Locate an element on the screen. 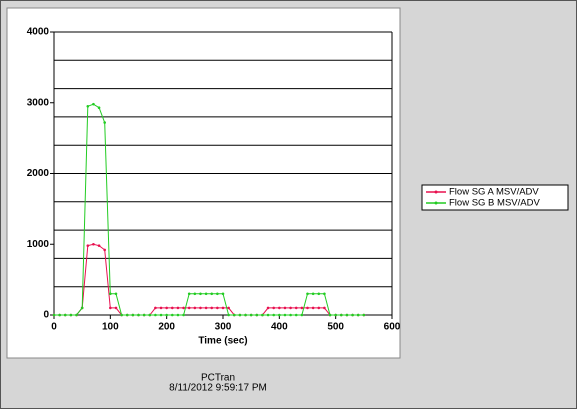 This screenshot has height=414, width=577. y-tick-label: 4000 is located at coordinates (38, 32).